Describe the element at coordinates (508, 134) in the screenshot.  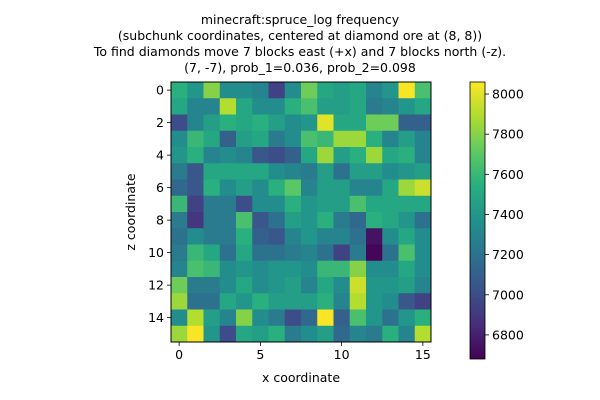
I see `colorbar-tick-label: 7800` at that location.